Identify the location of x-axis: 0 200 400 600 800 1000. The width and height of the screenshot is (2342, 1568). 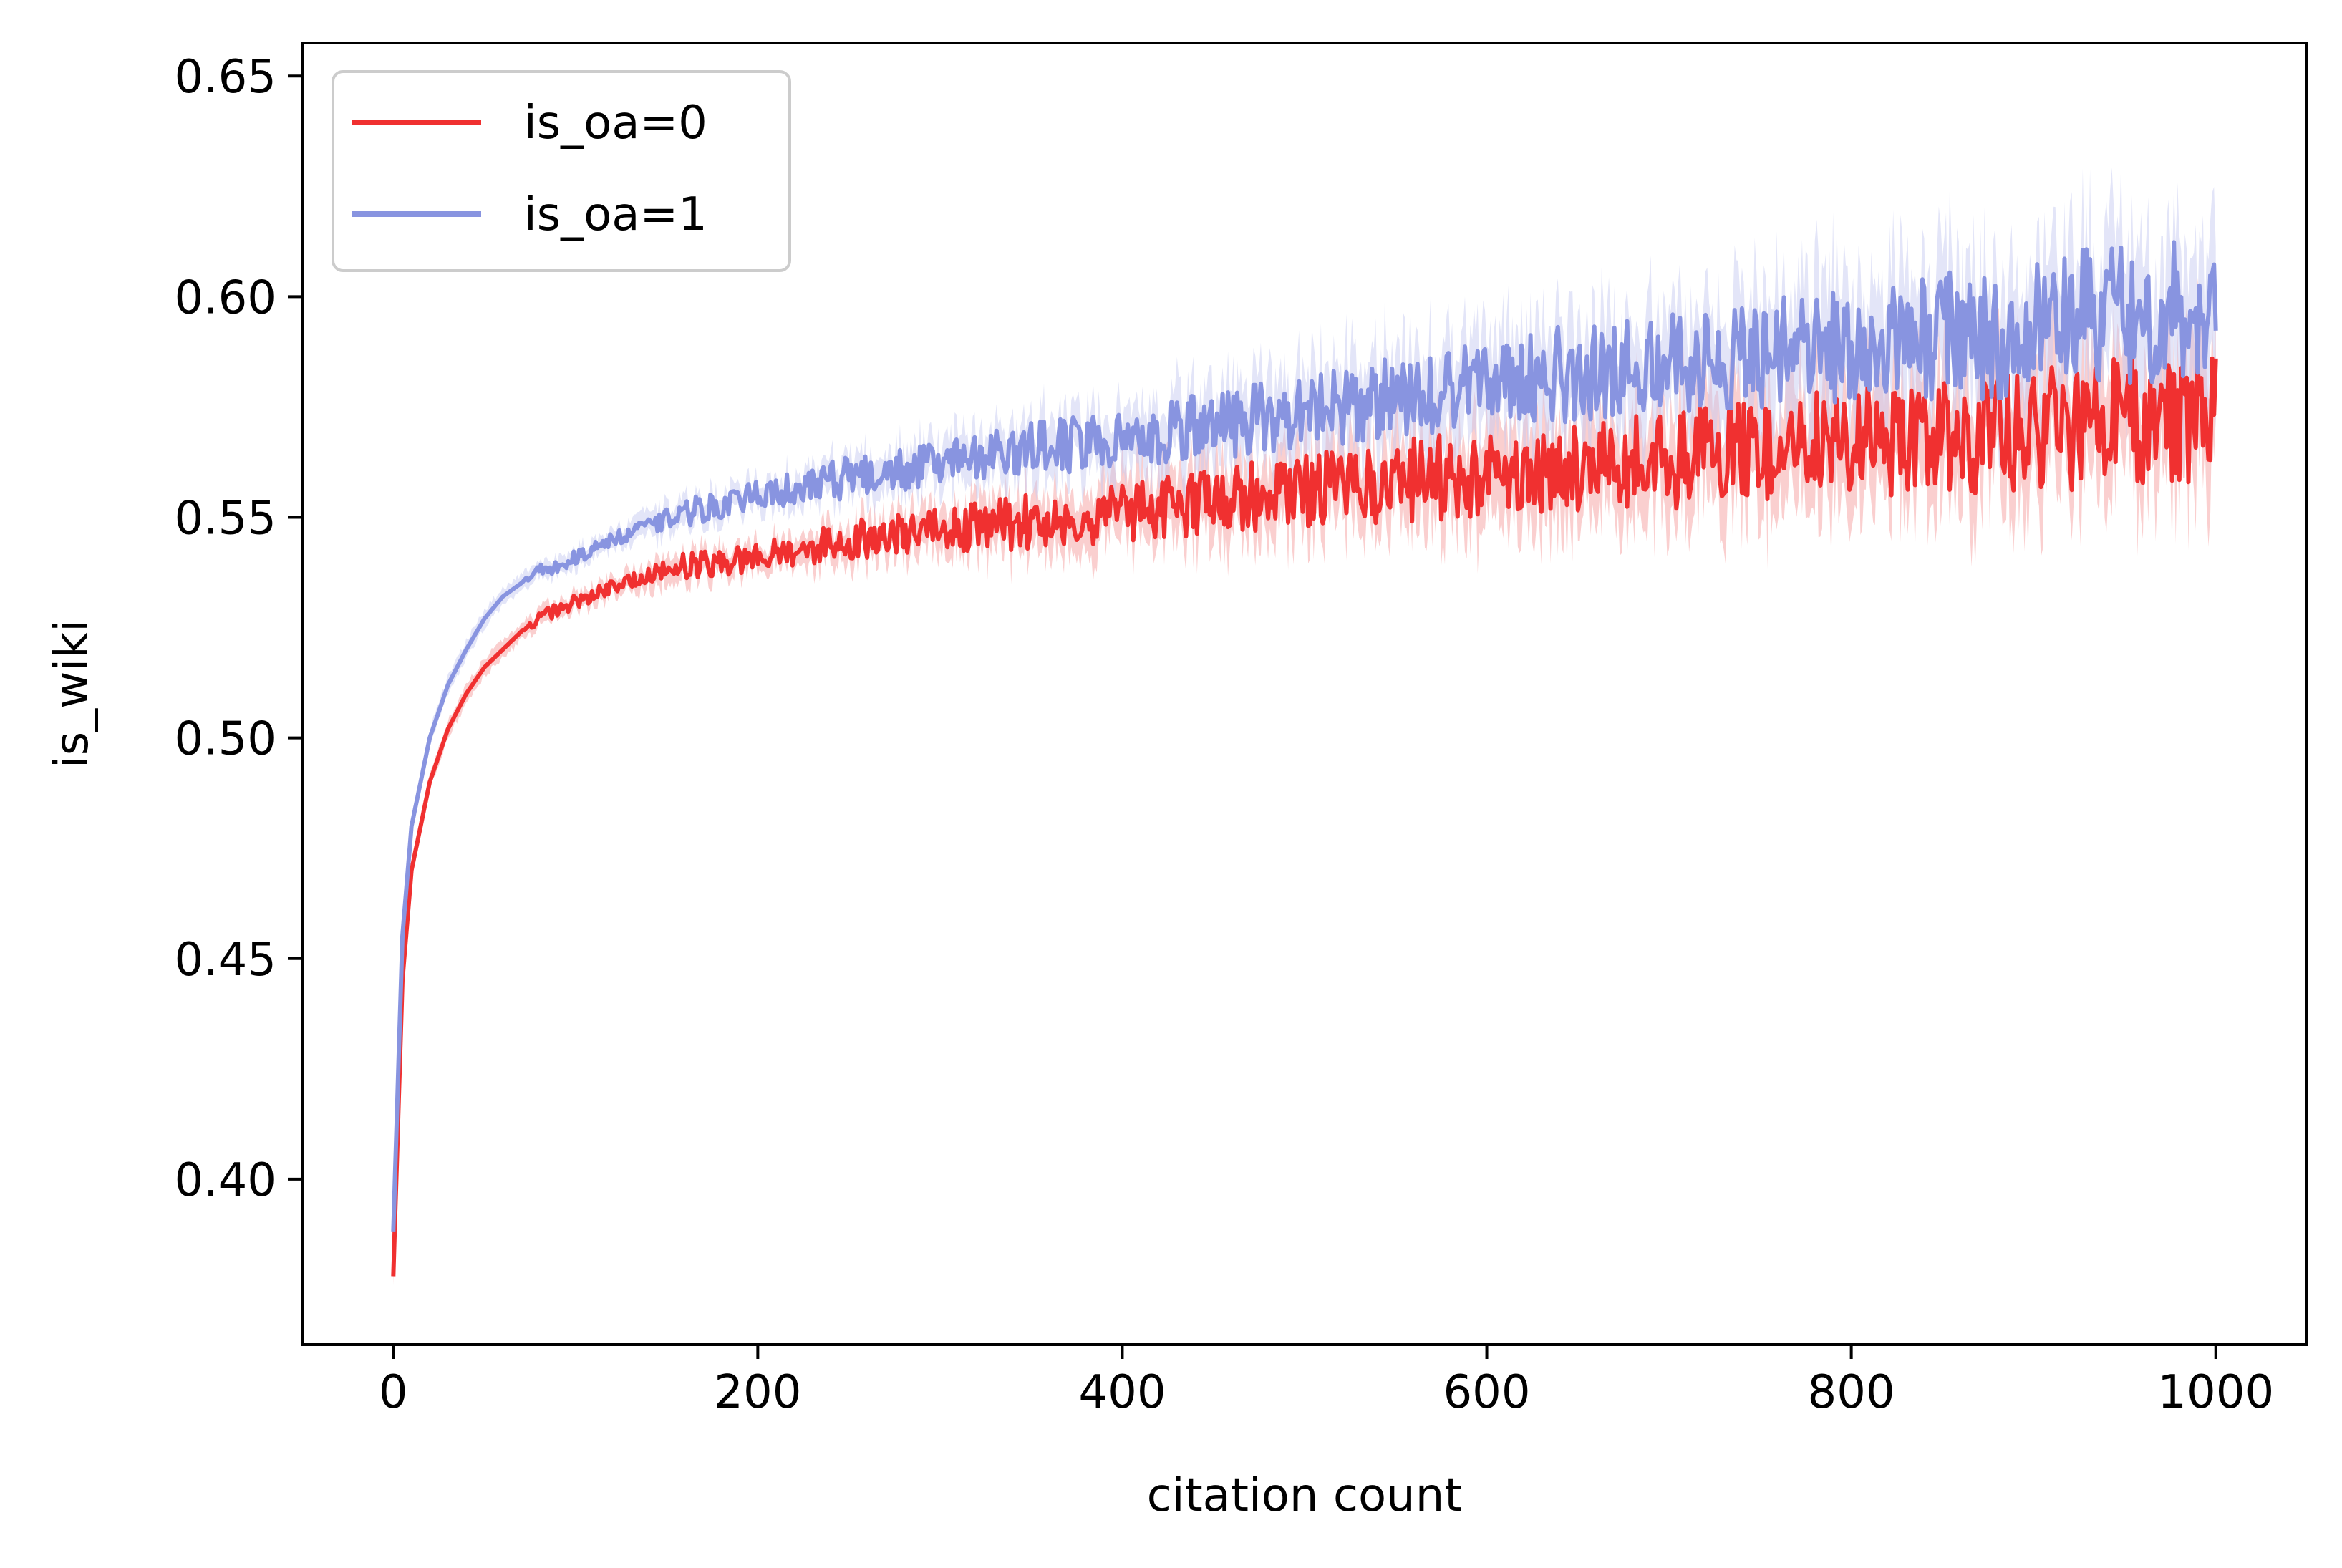
(1326, 1382).